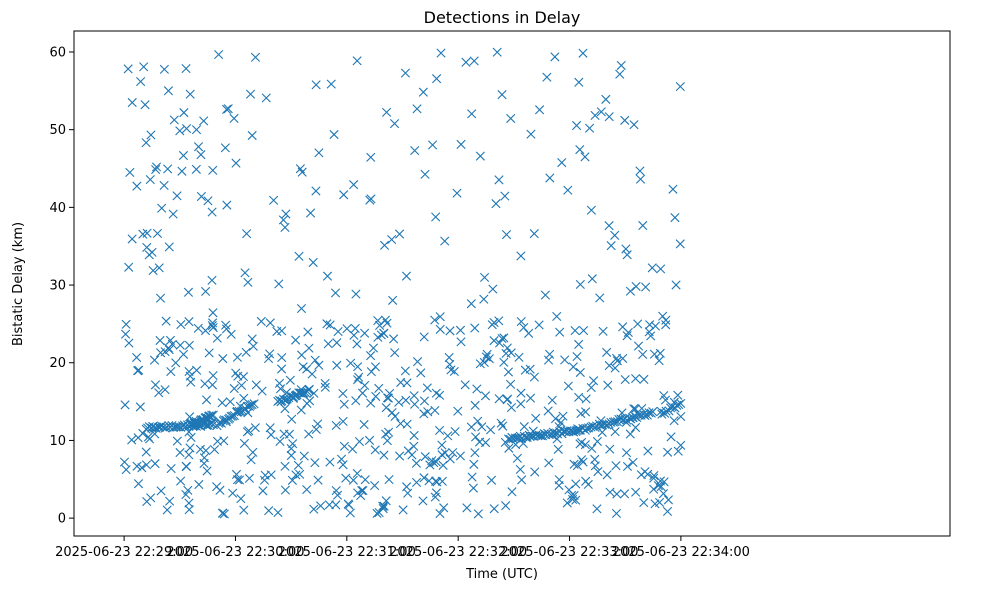 This screenshot has height=590, width=983. Describe the element at coordinates (18, 284) in the screenshot. I see `y-axis-label: Bistatic Delay (km)` at that location.